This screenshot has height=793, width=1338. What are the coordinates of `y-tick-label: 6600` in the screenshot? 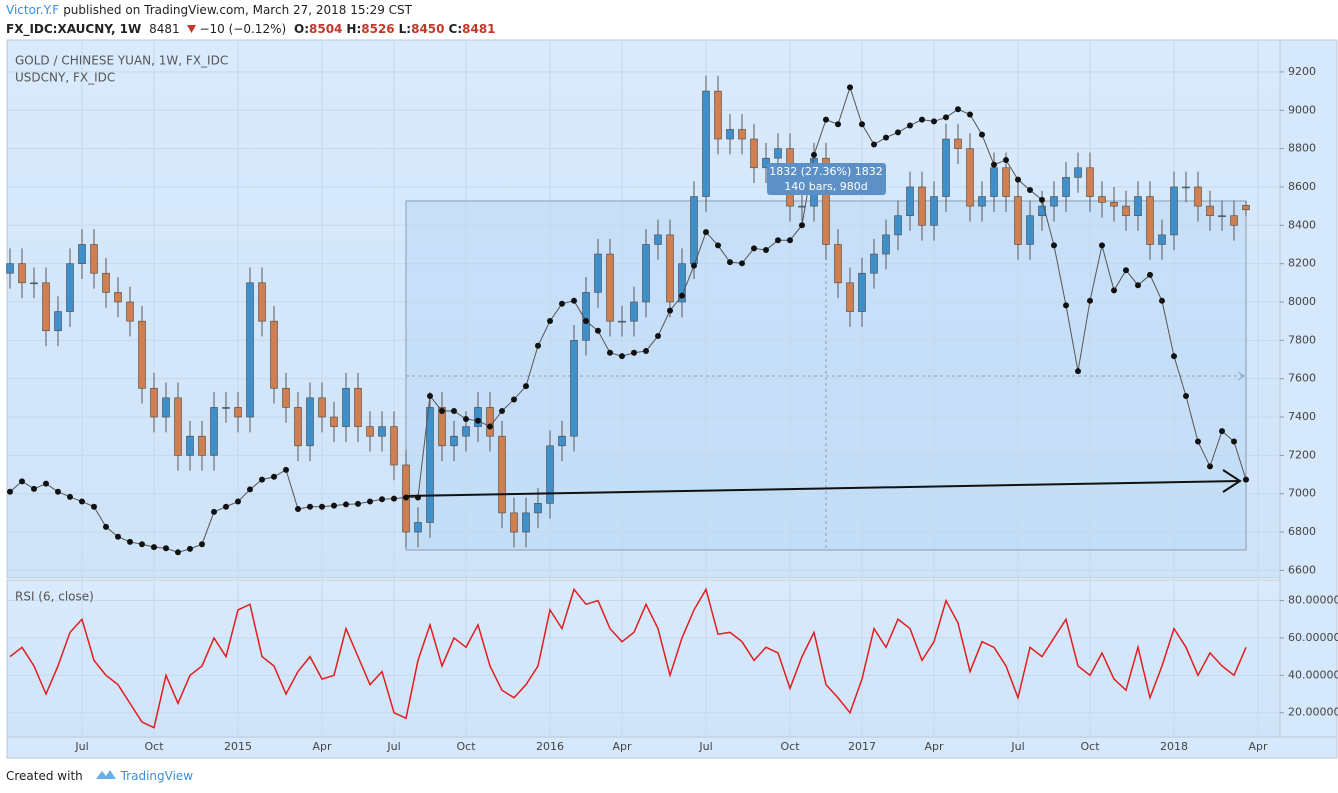 It's located at (1302, 569).